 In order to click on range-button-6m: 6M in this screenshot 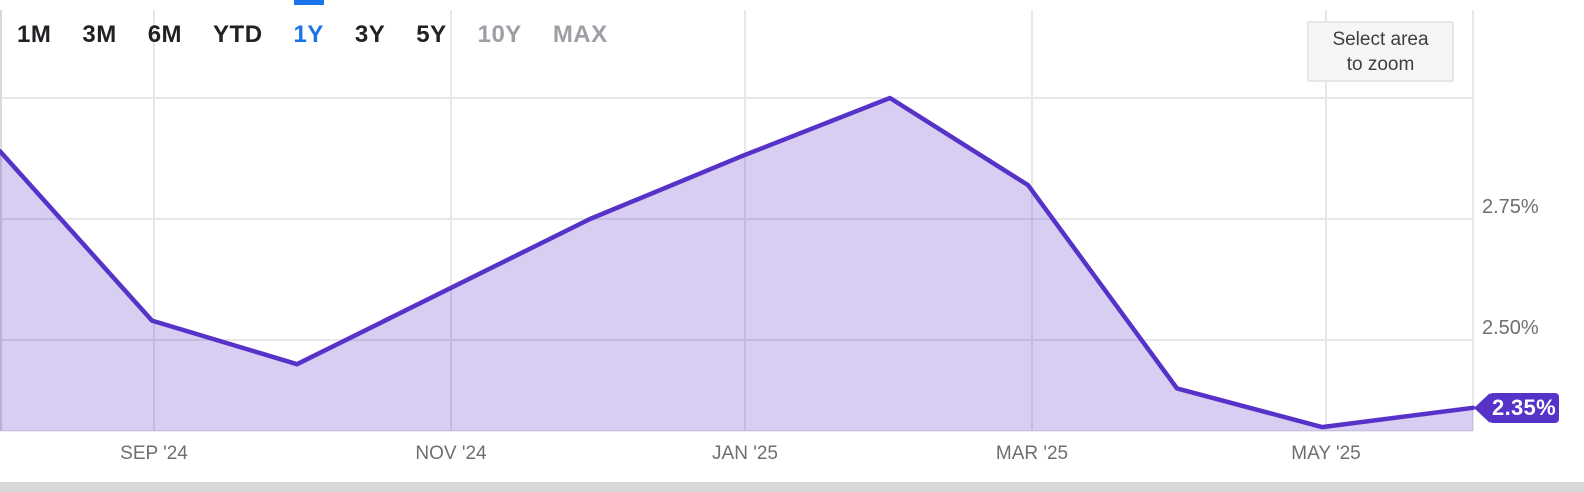, I will do `click(165, 34)`.